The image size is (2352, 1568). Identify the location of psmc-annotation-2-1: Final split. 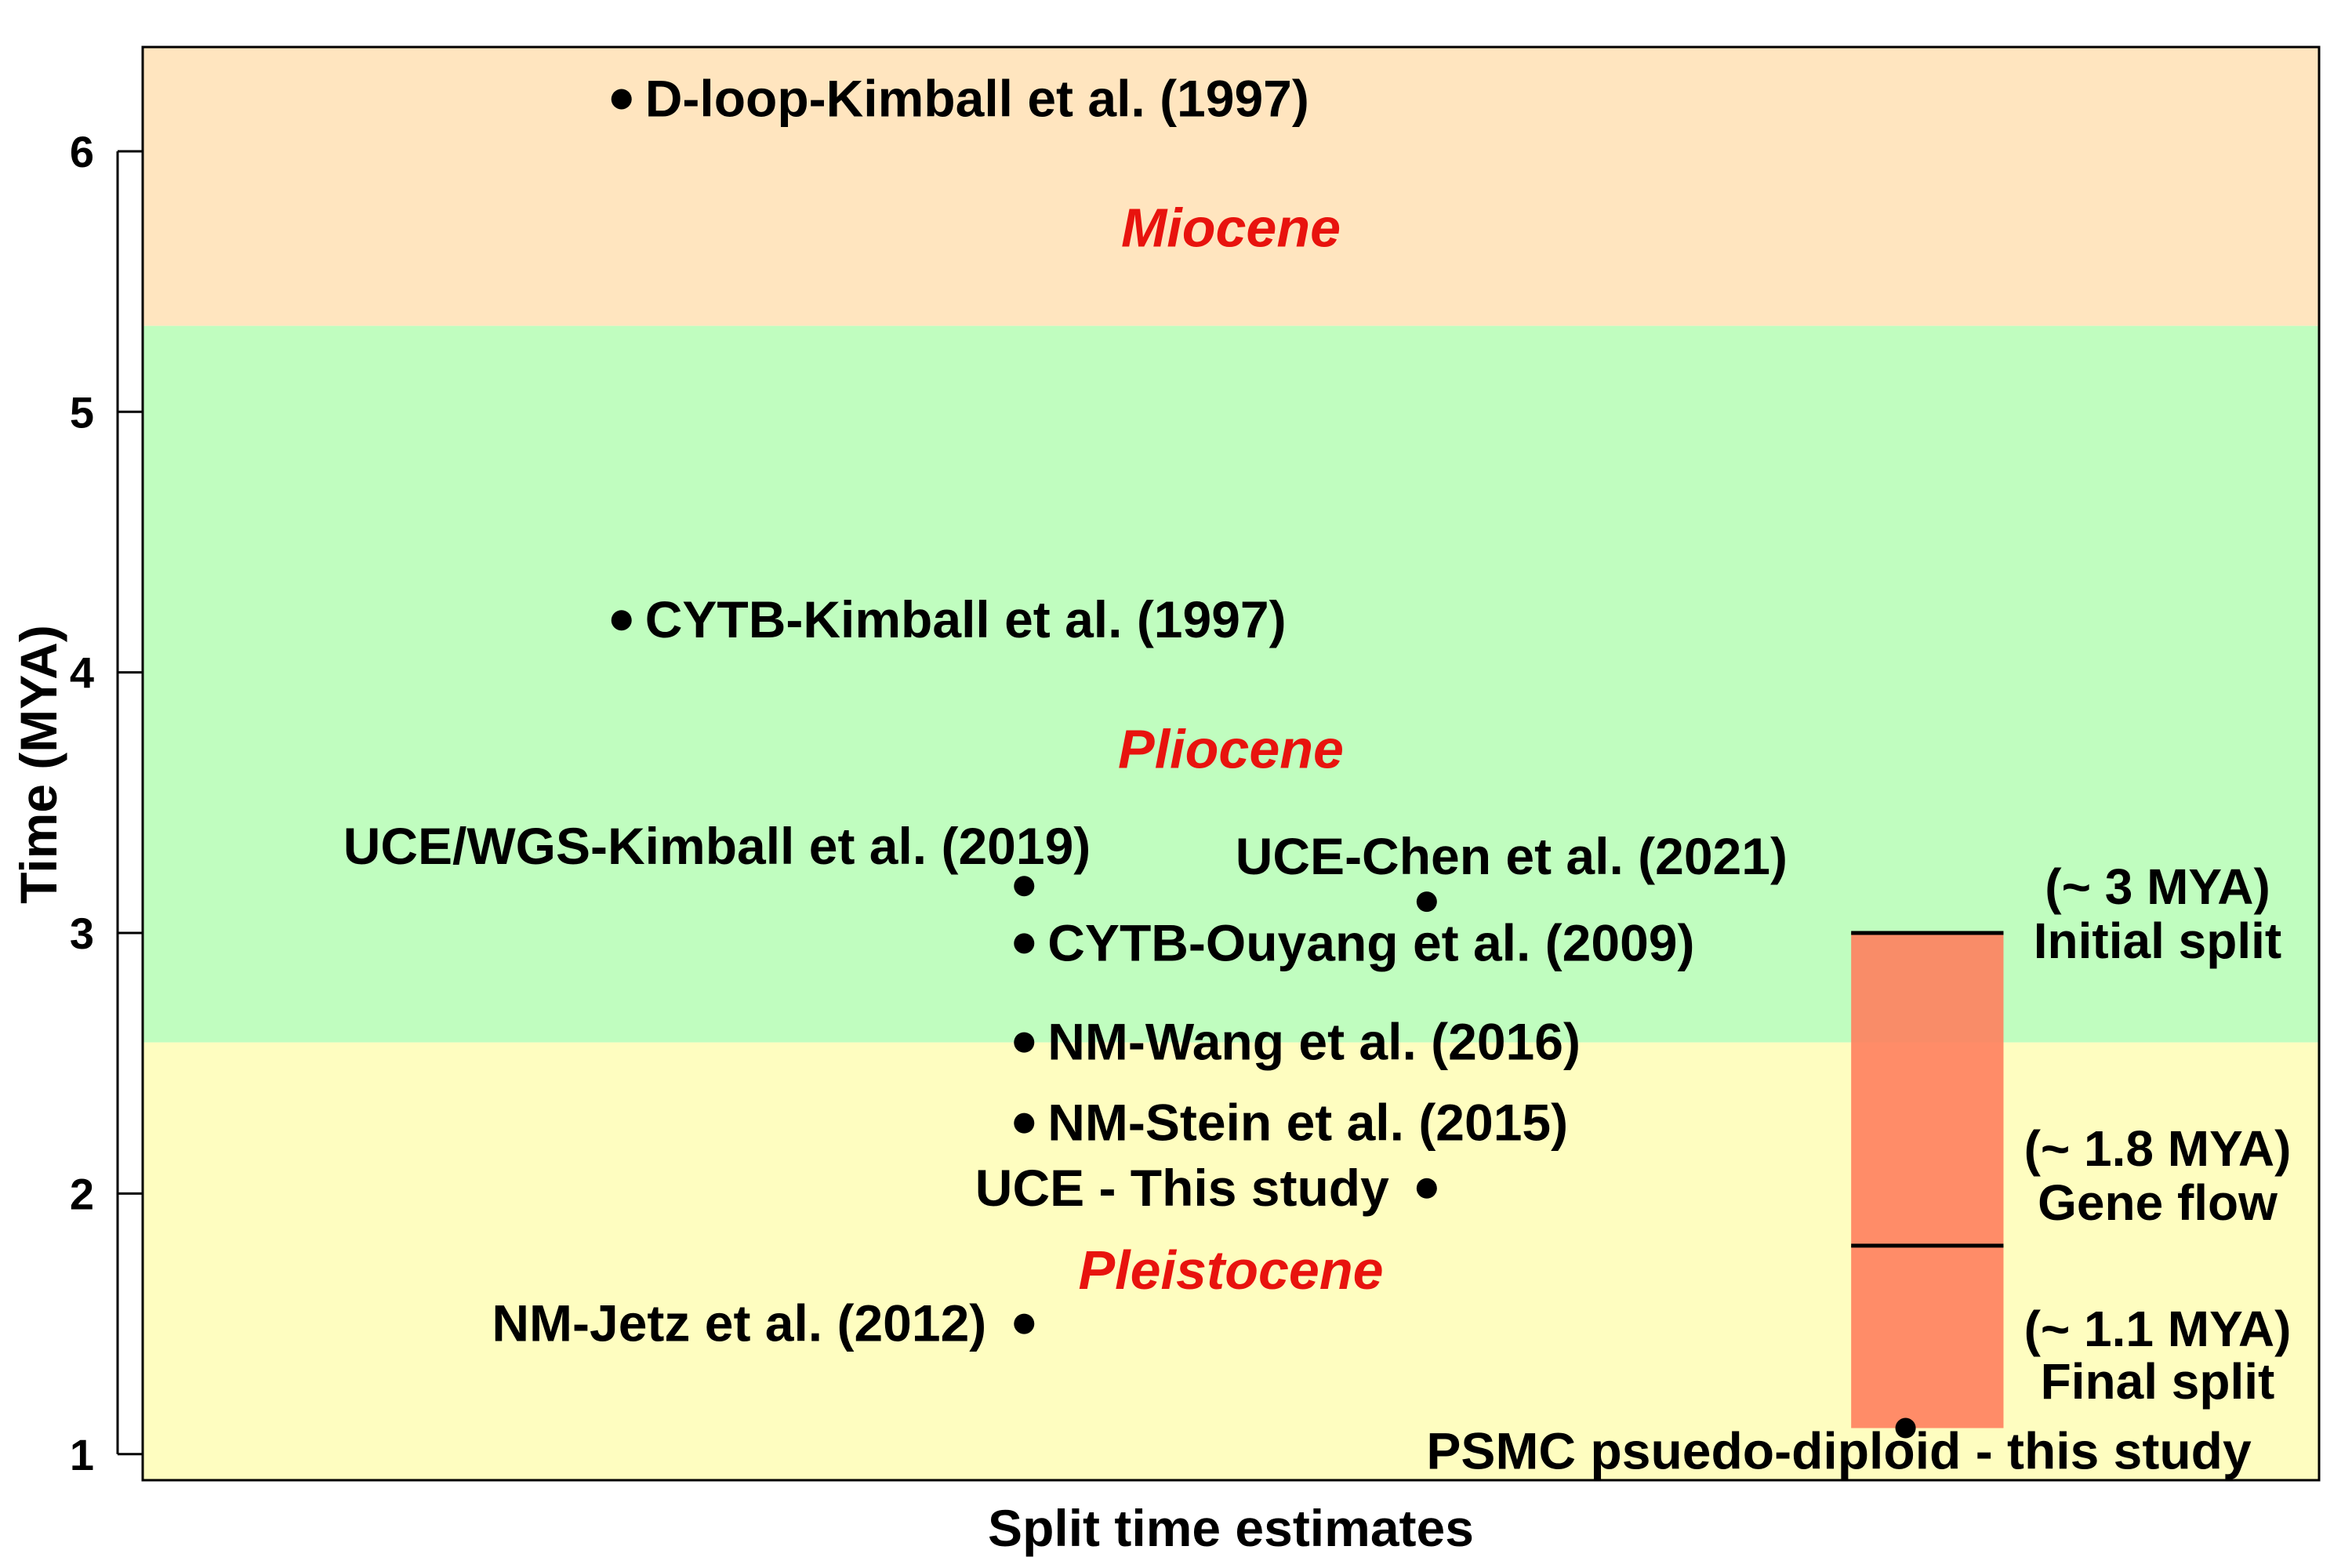
(2158, 1381).